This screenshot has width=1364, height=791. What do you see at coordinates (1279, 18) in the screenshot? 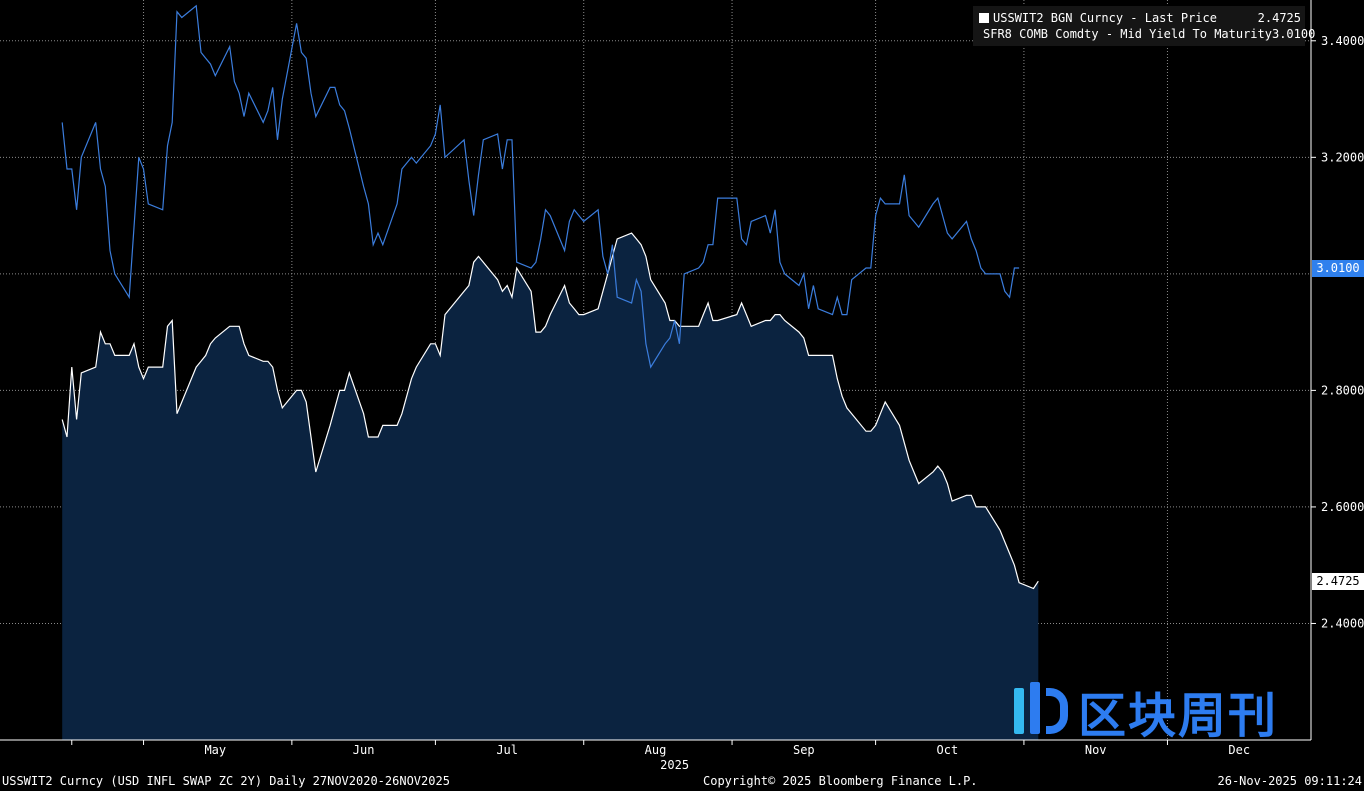
I see `legend-value-ussw: 2.4725` at bounding box center [1279, 18].